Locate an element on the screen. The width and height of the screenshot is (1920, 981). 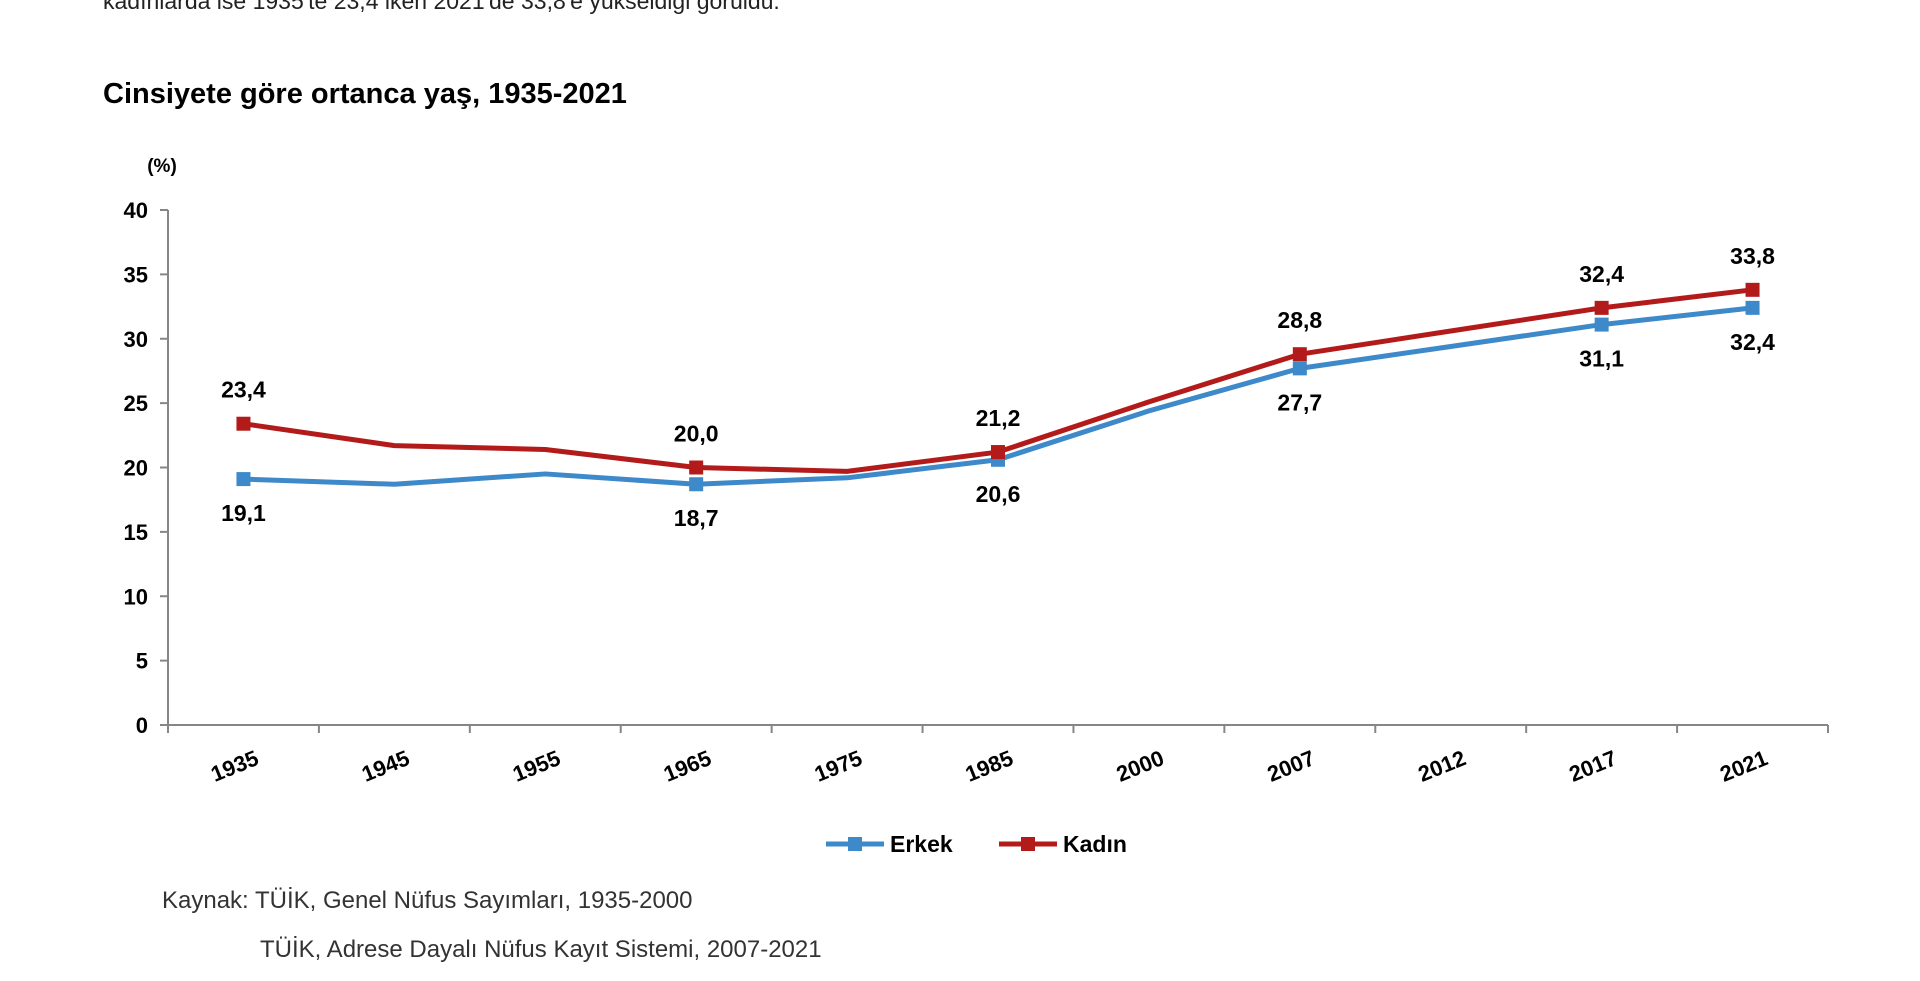
data-label: 28,8 is located at coordinates (1299, 320).